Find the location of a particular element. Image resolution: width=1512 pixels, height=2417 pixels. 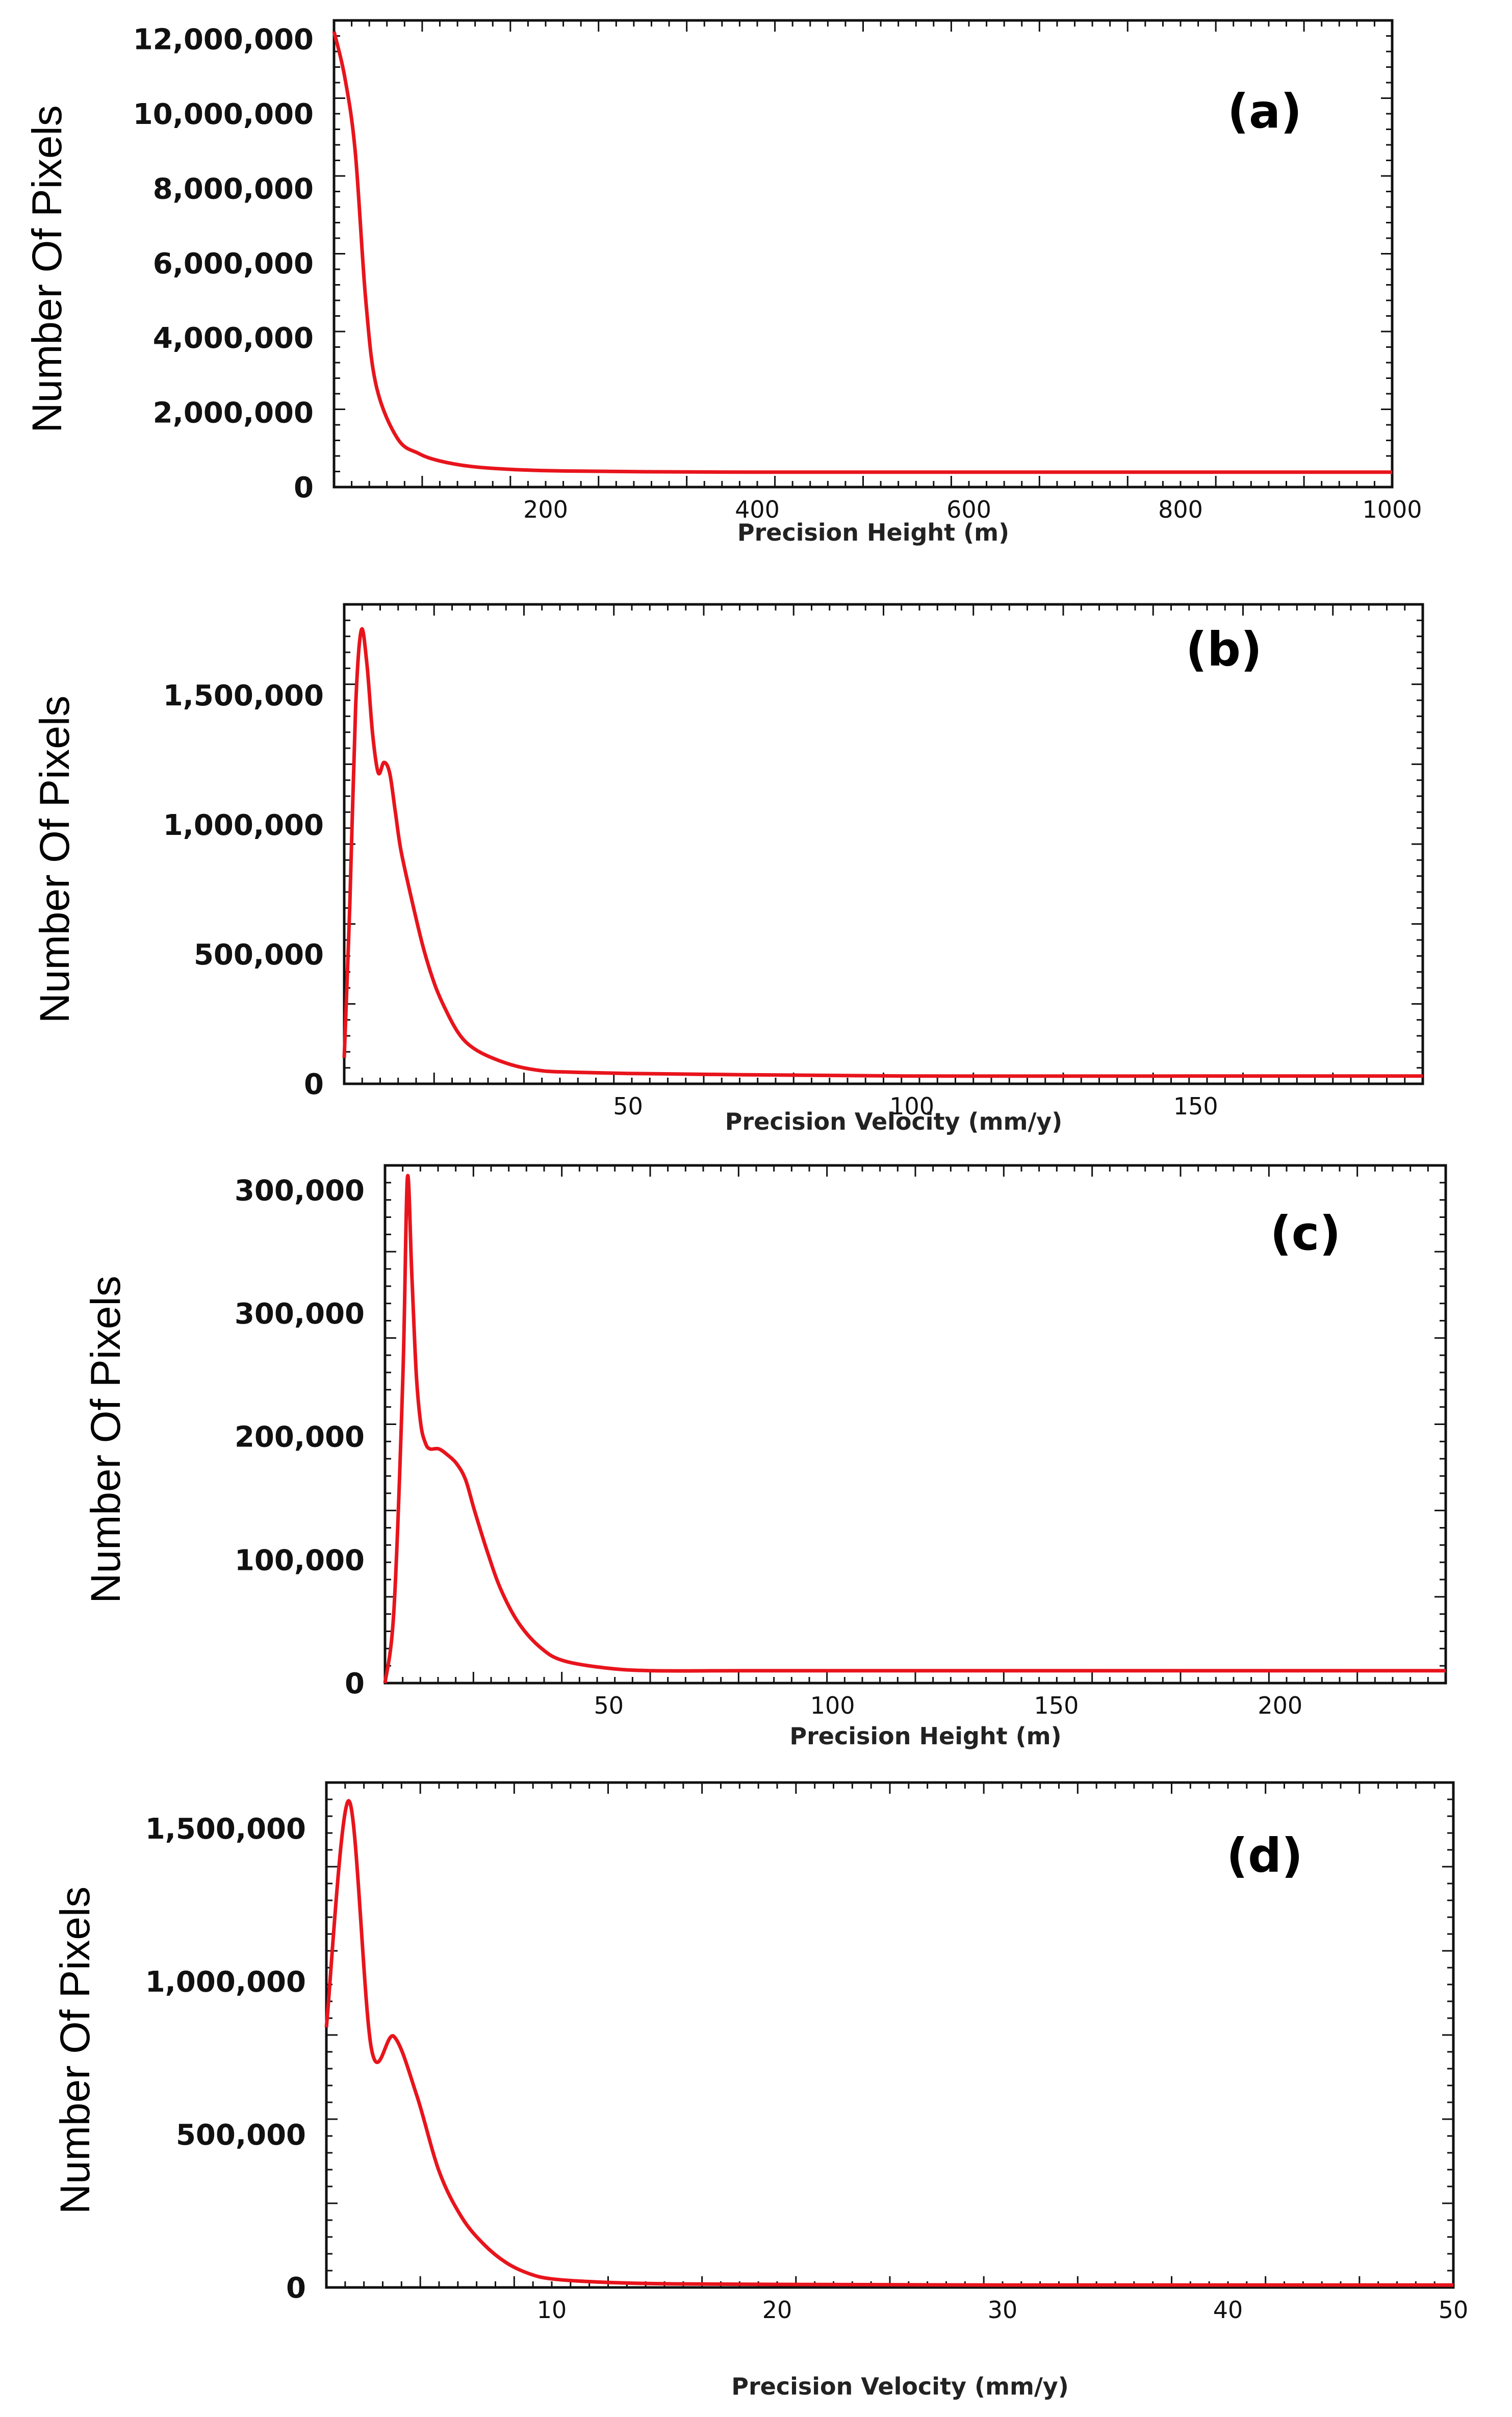

x-tick-label: 40 is located at coordinates (1228, 2310).